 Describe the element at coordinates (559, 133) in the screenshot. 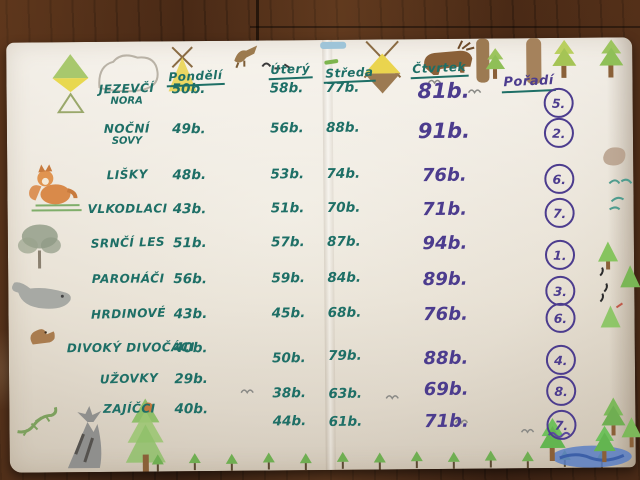

I see `rank-badge: 2.` at that location.